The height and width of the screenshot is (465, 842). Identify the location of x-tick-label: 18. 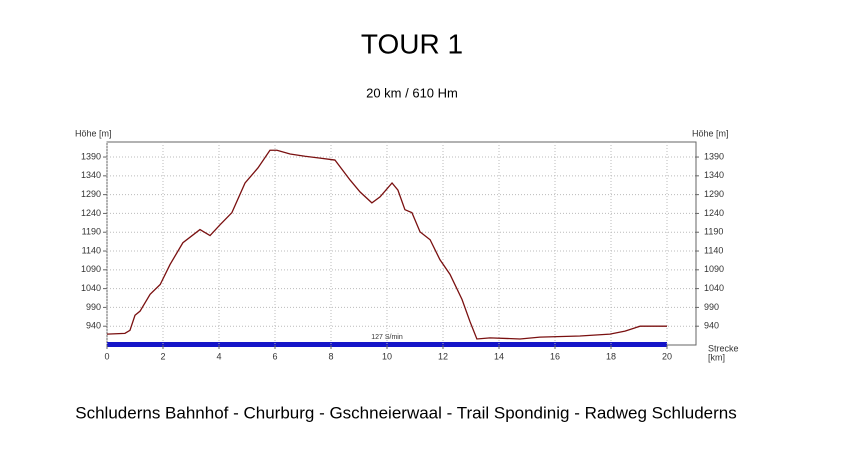
(611, 356).